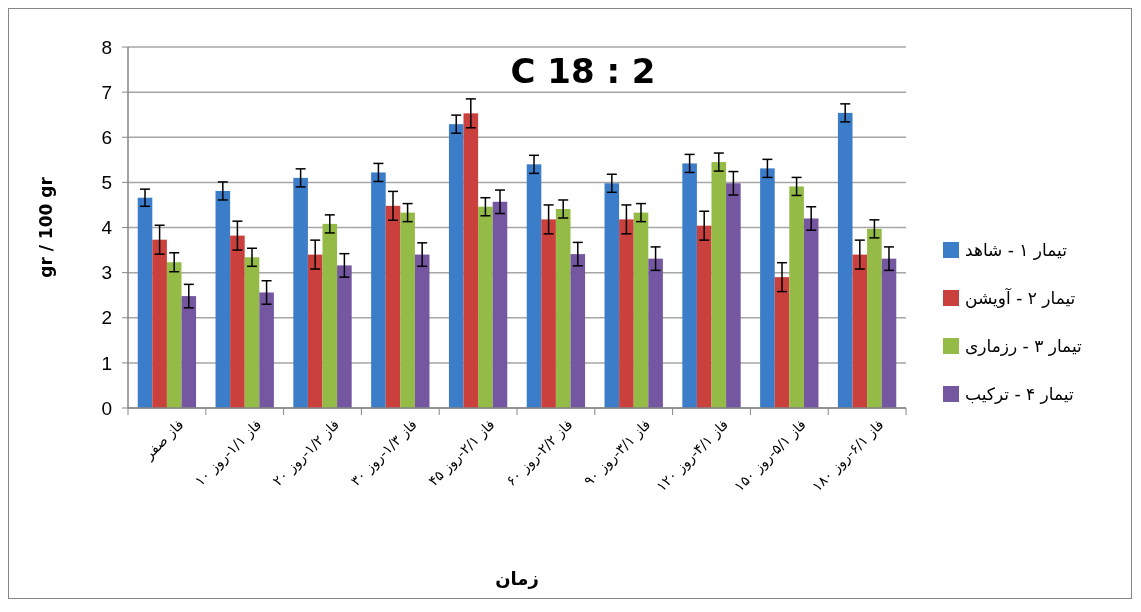 The height and width of the screenshot is (612, 1141). What do you see at coordinates (106, 47) in the screenshot?
I see `y-tick-label: 8` at bounding box center [106, 47].